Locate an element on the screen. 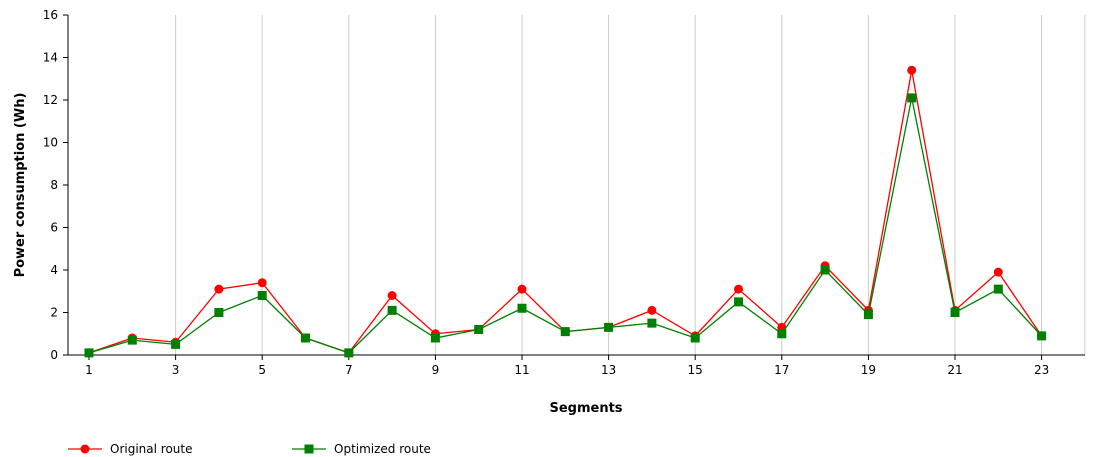 The height and width of the screenshot is (457, 1097). x-tick-label: 3 is located at coordinates (176, 370).